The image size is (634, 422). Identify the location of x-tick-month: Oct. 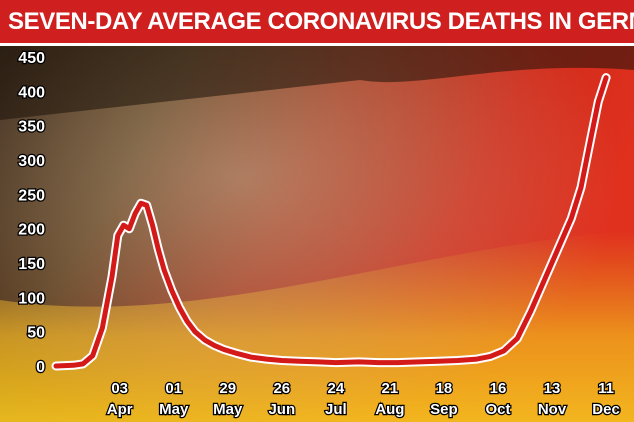
(497, 409).